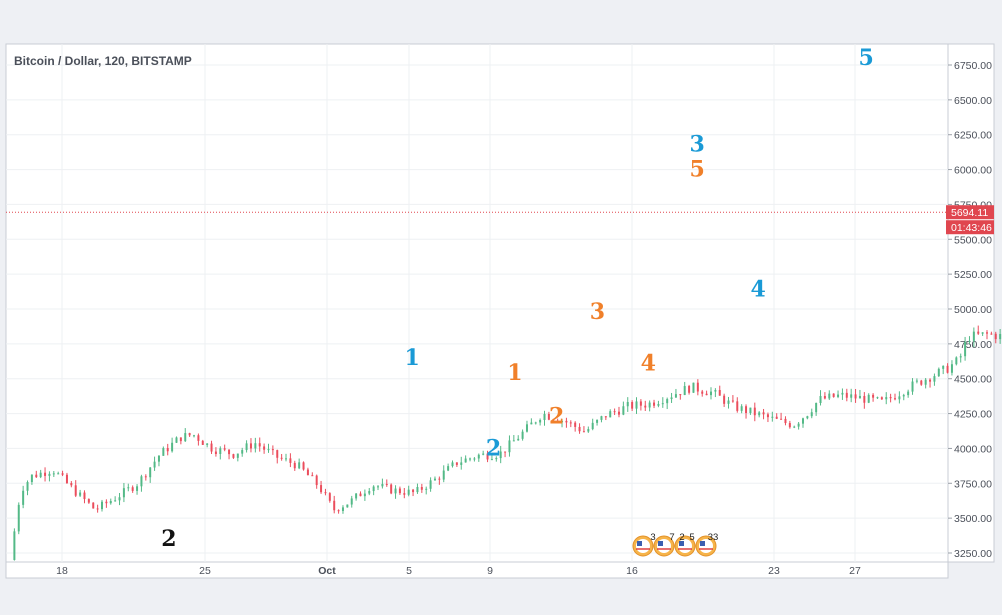 The width and height of the screenshot is (1002, 615). What do you see at coordinates (969, 213) in the screenshot?
I see `last-price-value: 5694.11` at bounding box center [969, 213].